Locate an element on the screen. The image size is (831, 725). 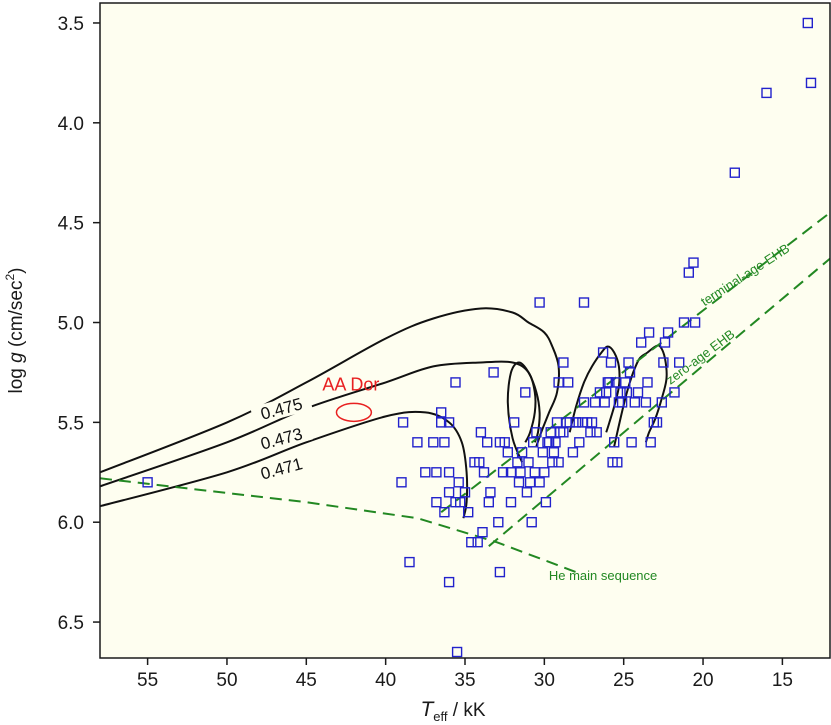
x-tick-label-45: 45 is located at coordinates (306, 680).